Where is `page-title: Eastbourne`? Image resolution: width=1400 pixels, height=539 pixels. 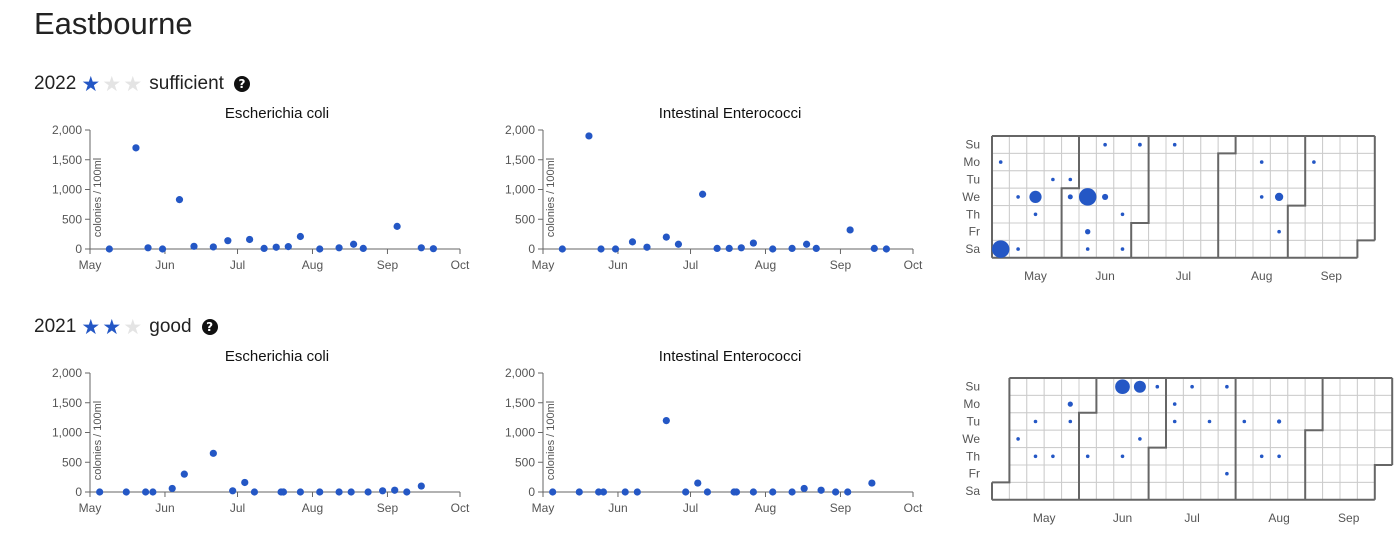
page-title: Eastbourne is located at coordinates (113, 23).